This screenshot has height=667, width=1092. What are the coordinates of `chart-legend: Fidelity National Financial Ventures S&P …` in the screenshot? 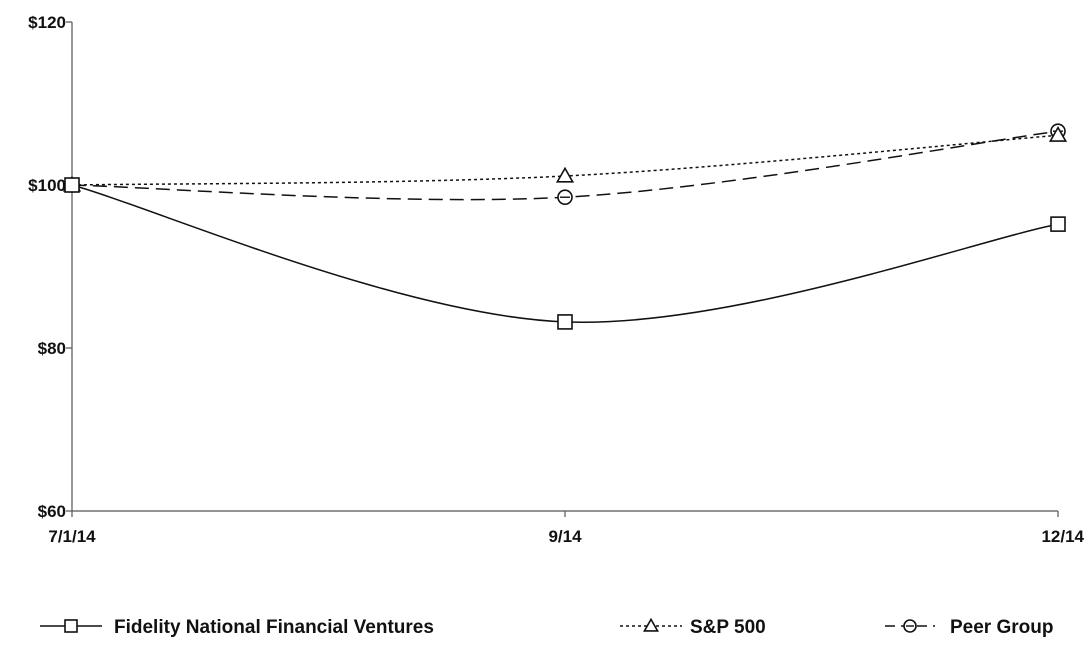 It's located at (546, 627).